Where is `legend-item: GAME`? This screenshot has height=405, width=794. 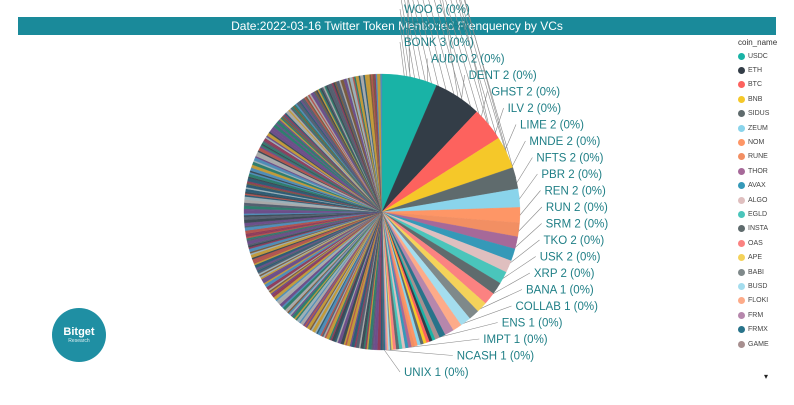 legend-item: GAME is located at coordinates (766, 344).